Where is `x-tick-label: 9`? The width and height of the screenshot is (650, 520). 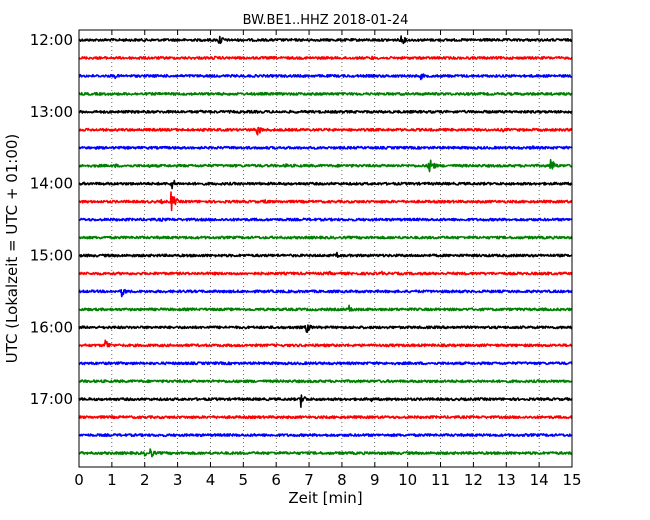
x-tick-label: 9 is located at coordinates (375, 480).